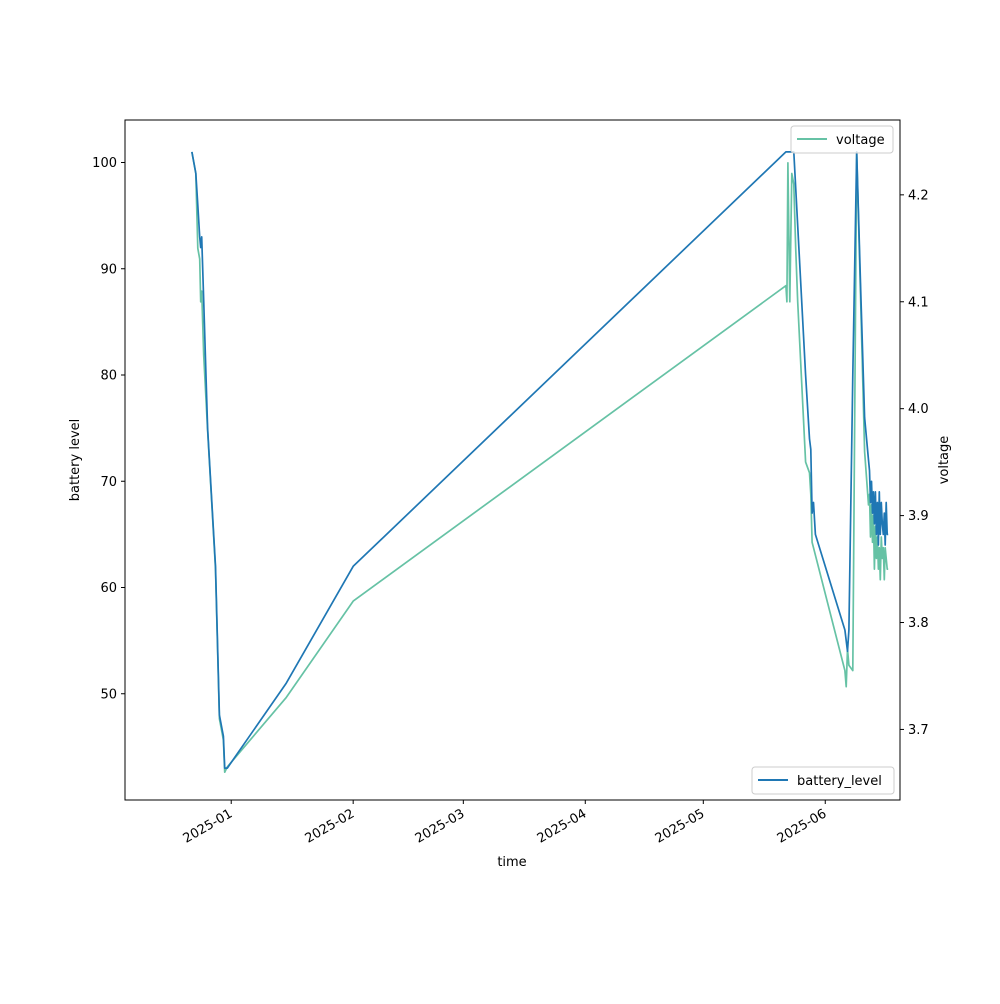  What do you see at coordinates (108, 588) in the screenshot?
I see `y-left-tick-label: 60` at bounding box center [108, 588].